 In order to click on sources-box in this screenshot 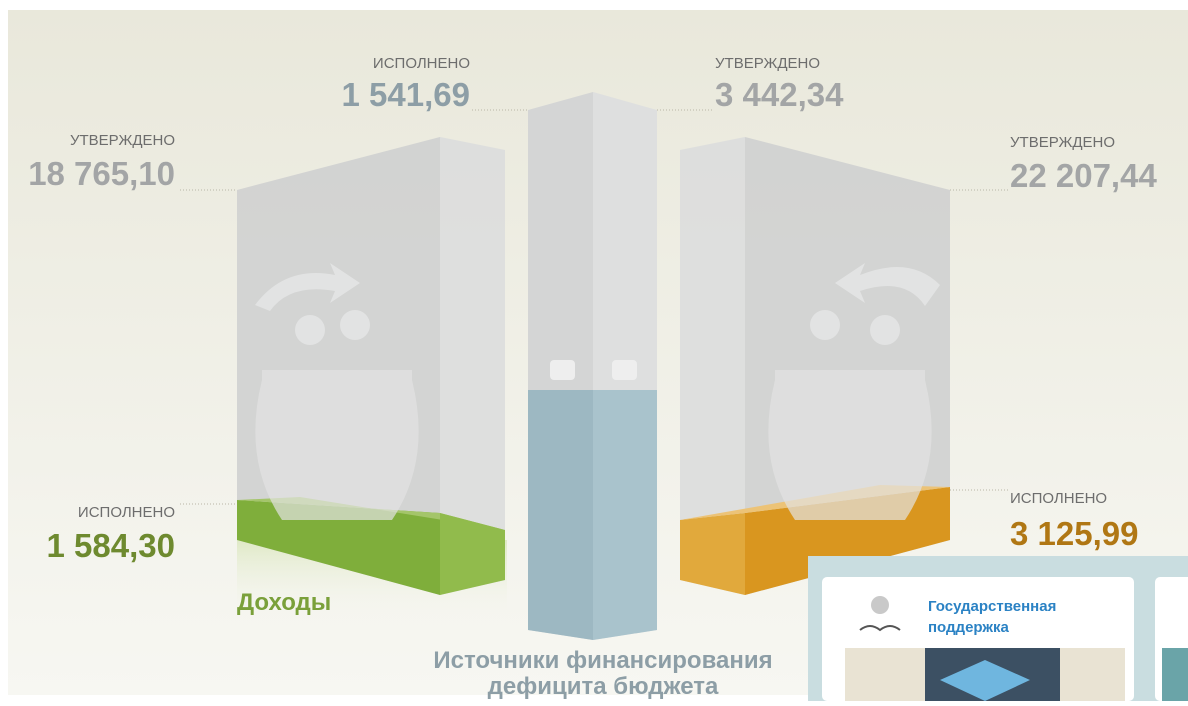, I will do `click(592, 366)`.